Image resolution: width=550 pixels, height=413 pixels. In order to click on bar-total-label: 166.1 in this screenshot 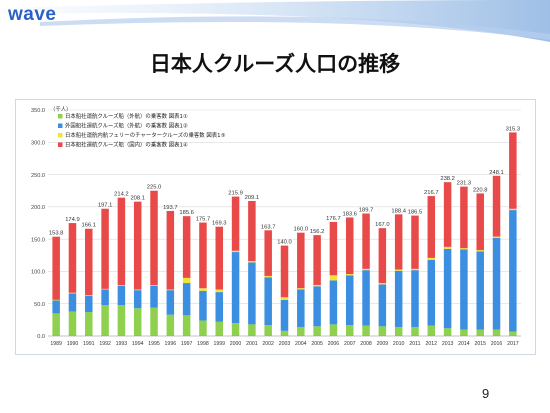, I will do `click(89, 226)`.